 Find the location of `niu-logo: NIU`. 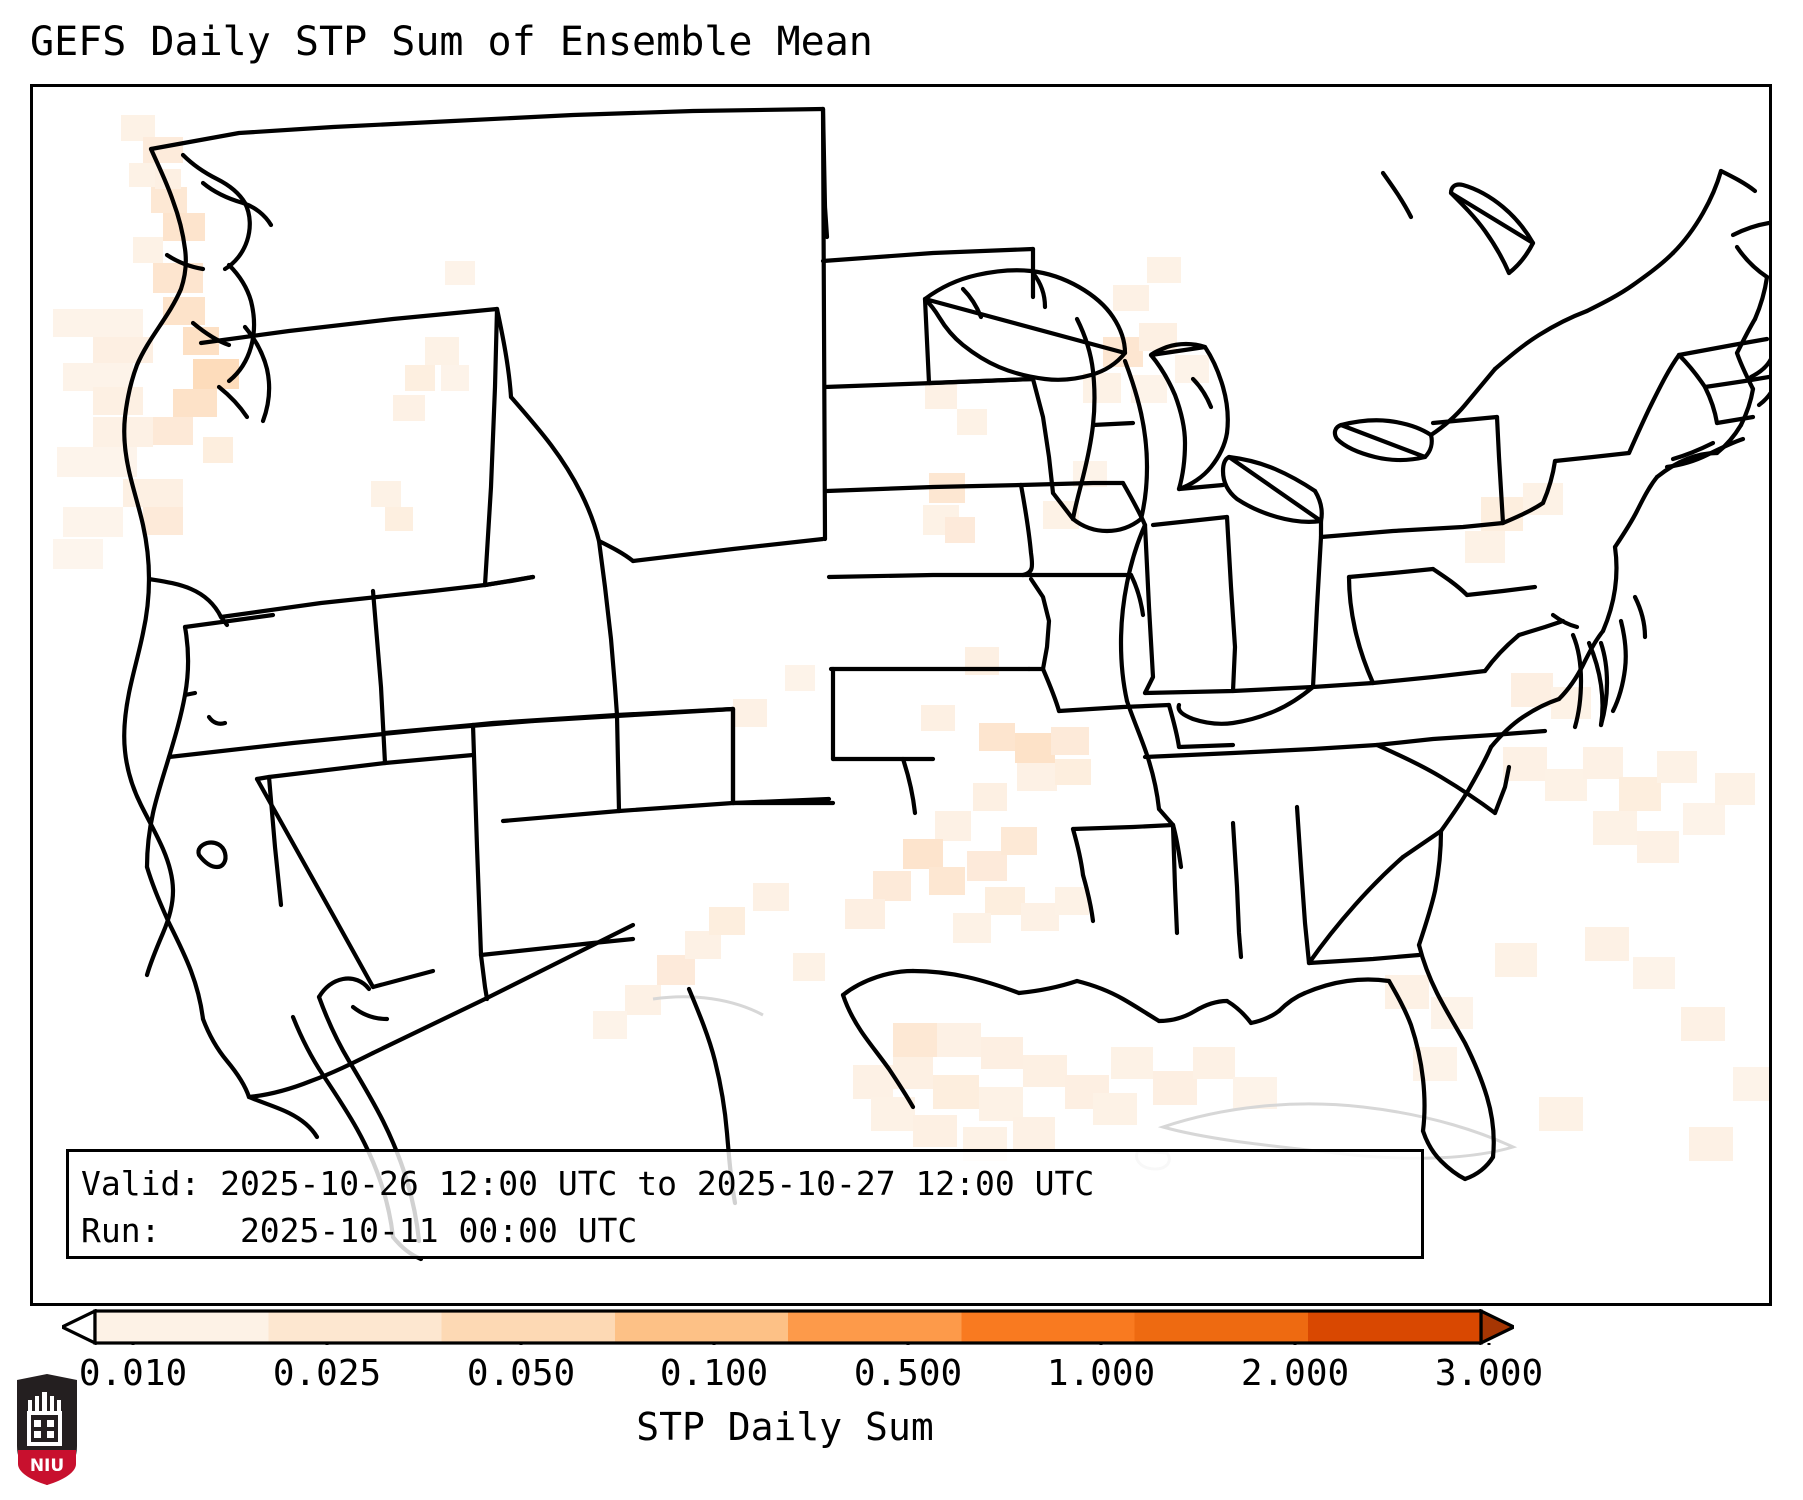

niu-logo: NIU is located at coordinates (47, 1430).